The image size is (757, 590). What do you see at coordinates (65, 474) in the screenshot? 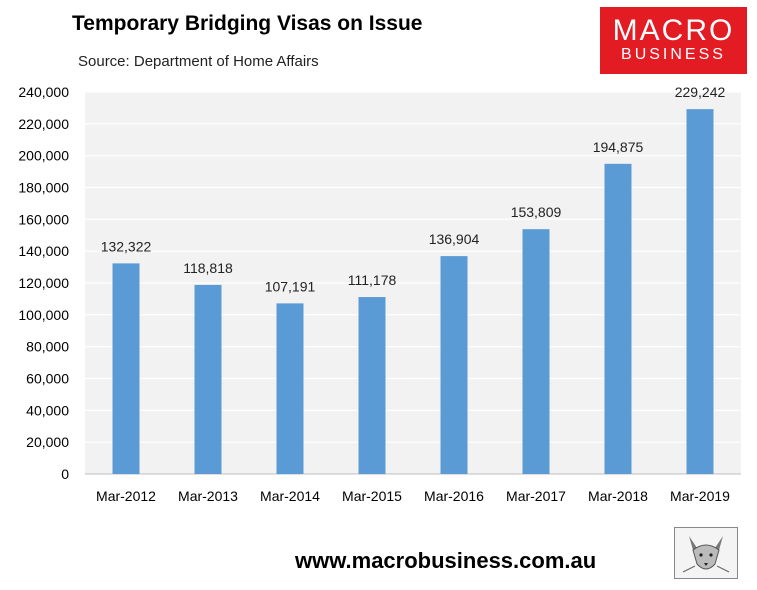
I see `y-tick-label: 0` at bounding box center [65, 474].